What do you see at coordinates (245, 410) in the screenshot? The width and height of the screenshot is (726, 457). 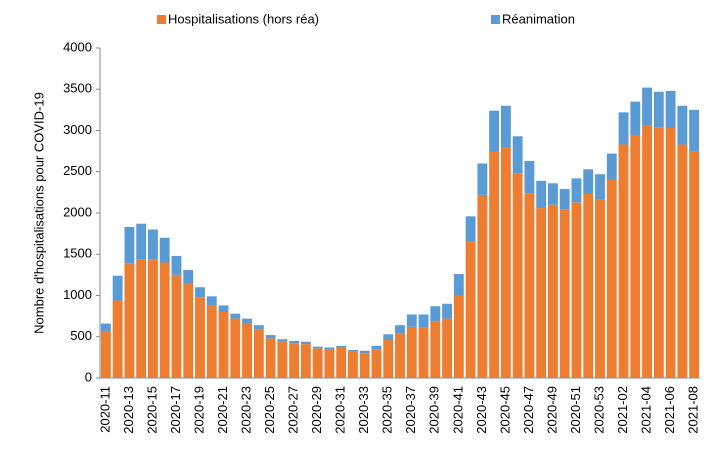 I see `x-tick-label: 2020-23` at bounding box center [245, 410].